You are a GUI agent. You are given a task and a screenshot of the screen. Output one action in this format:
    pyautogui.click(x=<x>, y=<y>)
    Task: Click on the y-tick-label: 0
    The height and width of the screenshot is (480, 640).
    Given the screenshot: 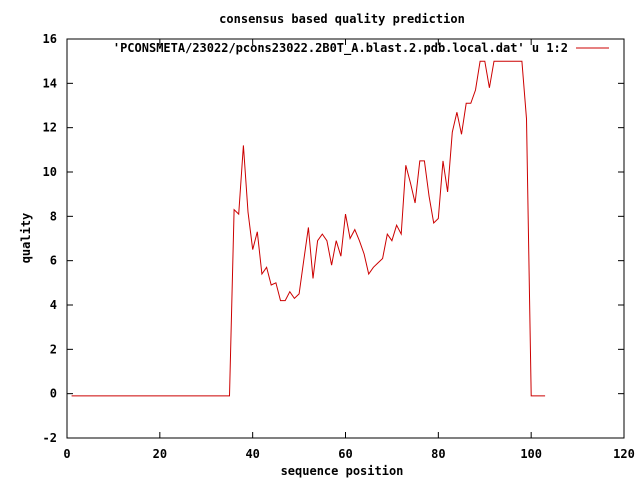 What is the action you would take?
    pyautogui.click(x=53, y=394)
    